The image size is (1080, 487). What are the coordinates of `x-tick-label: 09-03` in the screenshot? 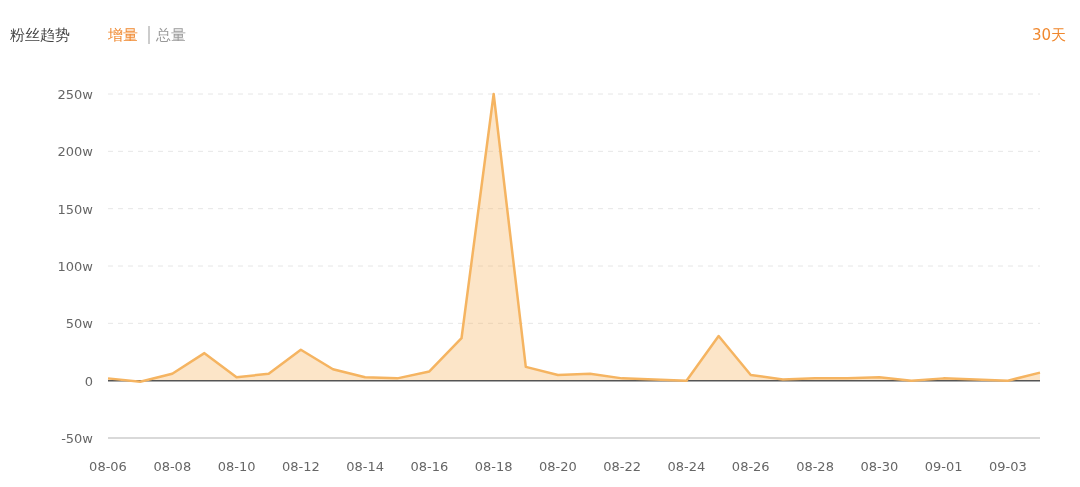 It's located at (1007, 466).